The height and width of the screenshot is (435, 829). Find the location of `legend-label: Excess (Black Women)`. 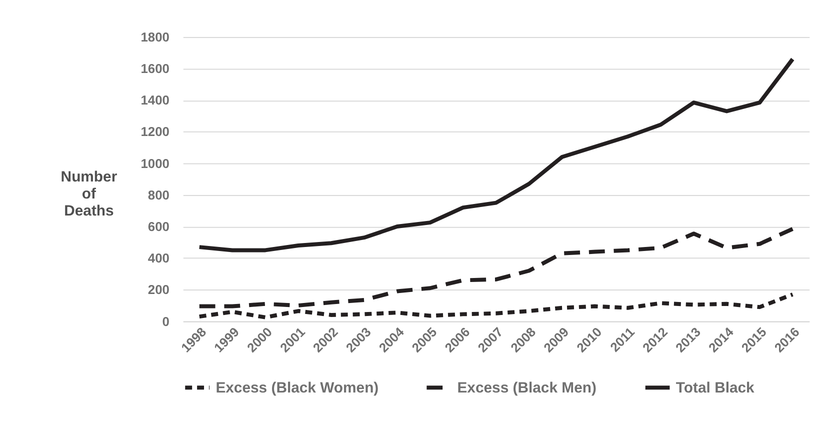

legend-label: Excess (Black Women) is located at coordinates (297, 388).